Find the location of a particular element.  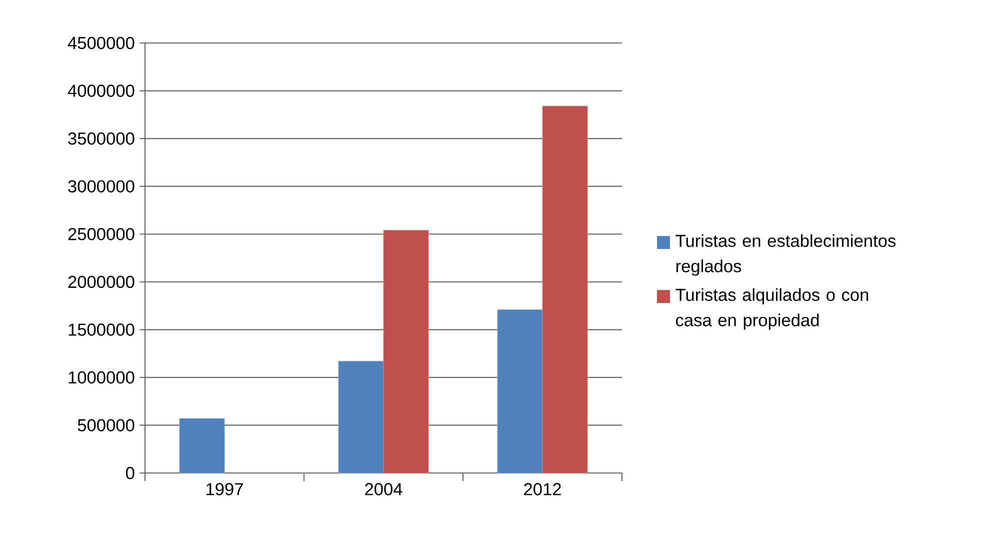

x-tick-label: 2004 is located at coordinates (383, 489).